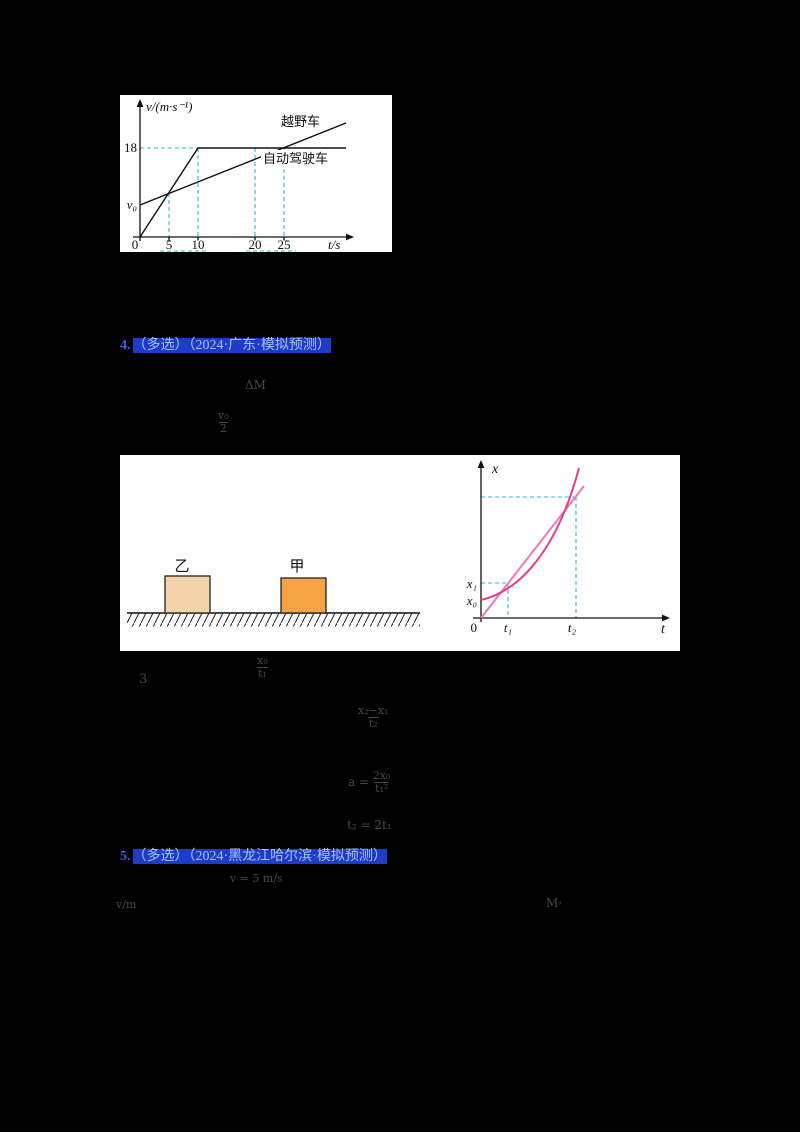 This screenshot has height=1132, width=800. Describe the element at coordinates (296, 566) in the screenshot. I see `block-jia-label: 甲` at that location.